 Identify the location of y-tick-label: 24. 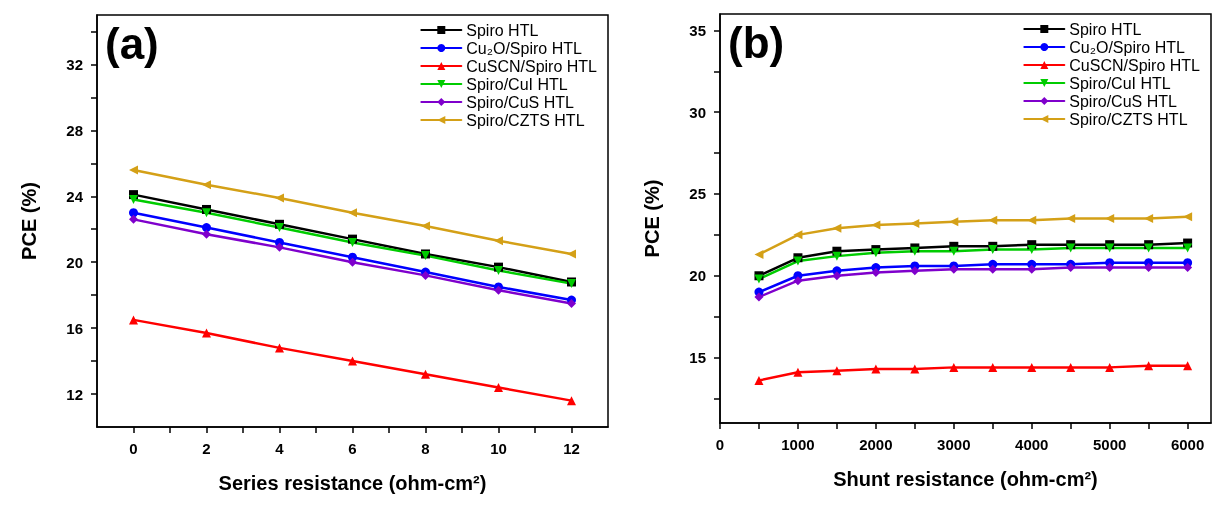
(75, 196).